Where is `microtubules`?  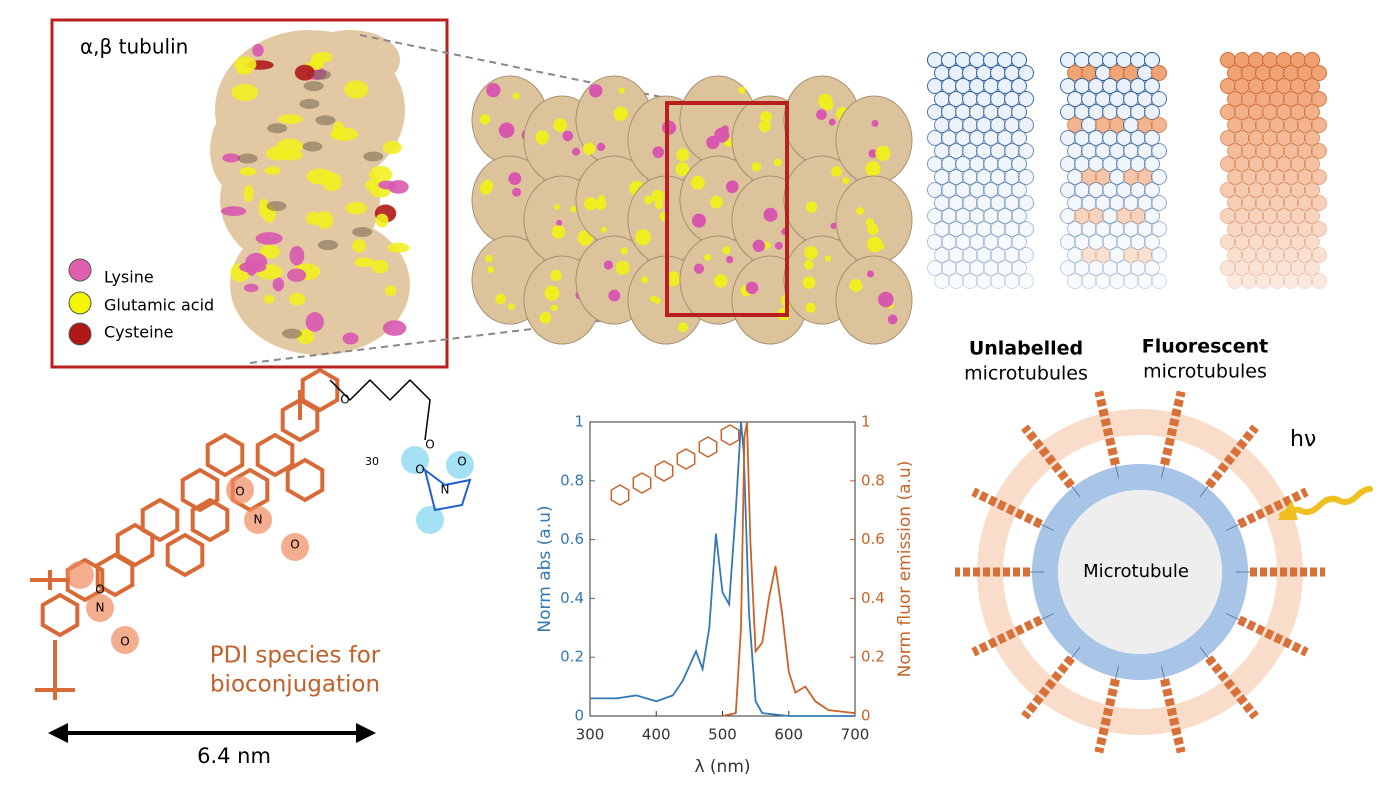
microtubules is located at coordinates (1127, 170).